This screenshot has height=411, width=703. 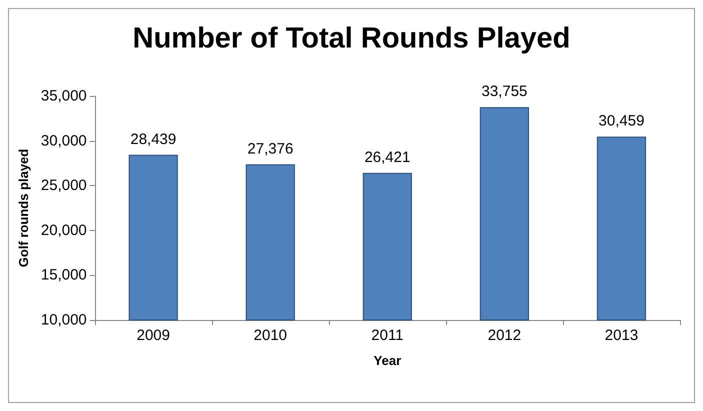 What do you see at coordinates (63, 230) in the screenshot?
I see `y-tick-label: 20,000` at bounding box center [63, 230].